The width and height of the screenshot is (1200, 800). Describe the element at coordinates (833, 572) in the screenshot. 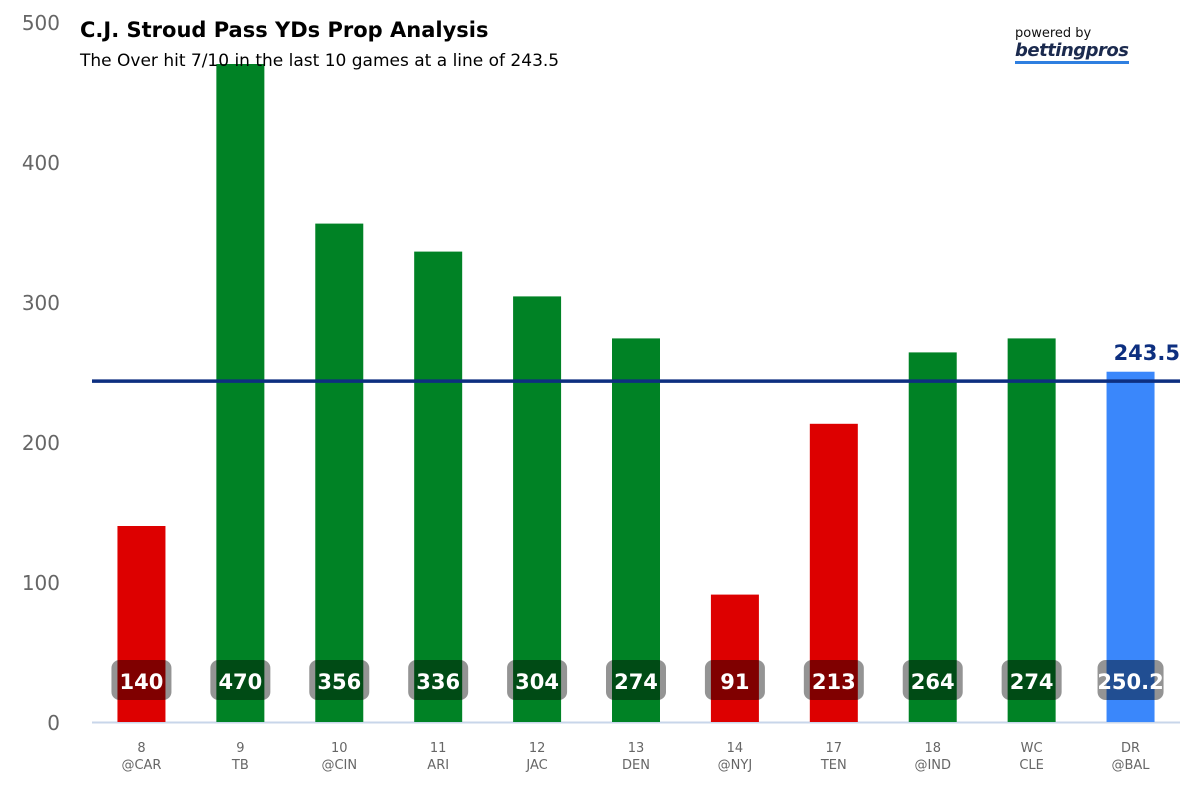

I see `bar-17-TEN` at that location.